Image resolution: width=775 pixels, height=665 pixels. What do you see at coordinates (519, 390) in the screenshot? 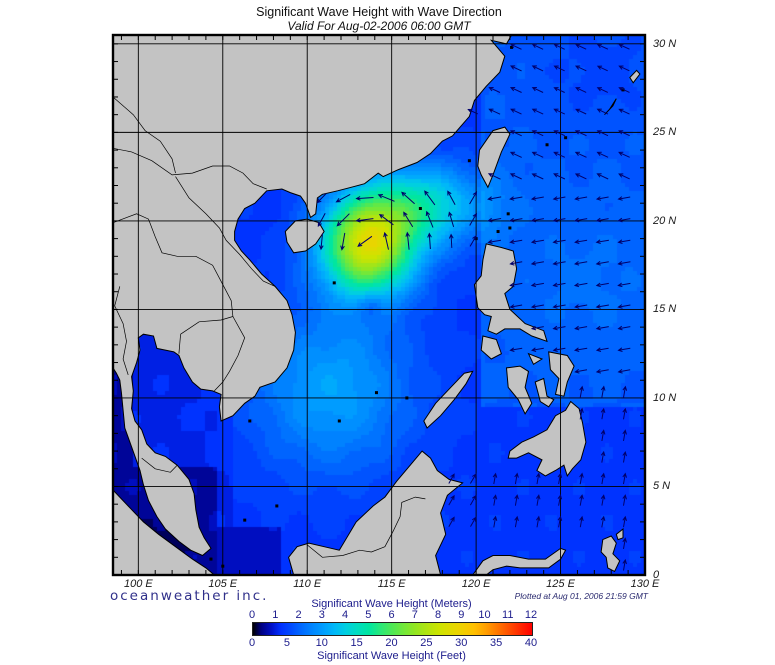
I see `landmass-panay` at bounding box center [519, 390].